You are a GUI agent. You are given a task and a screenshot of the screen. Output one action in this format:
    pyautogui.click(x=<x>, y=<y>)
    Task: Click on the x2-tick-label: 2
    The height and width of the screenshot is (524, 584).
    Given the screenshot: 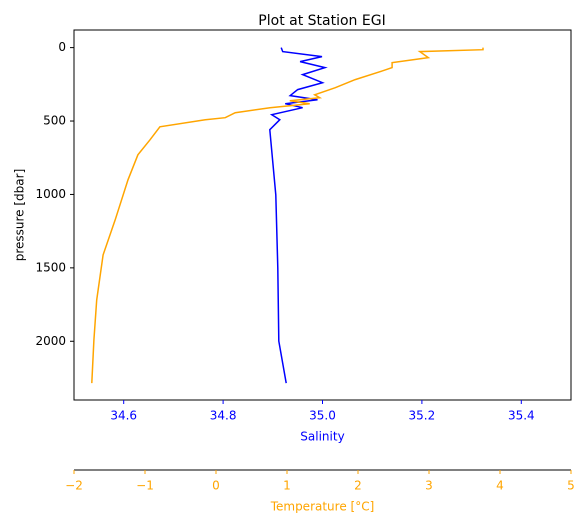 What is the action you would take?
    pyautogui.click(x=358, y=486)
    